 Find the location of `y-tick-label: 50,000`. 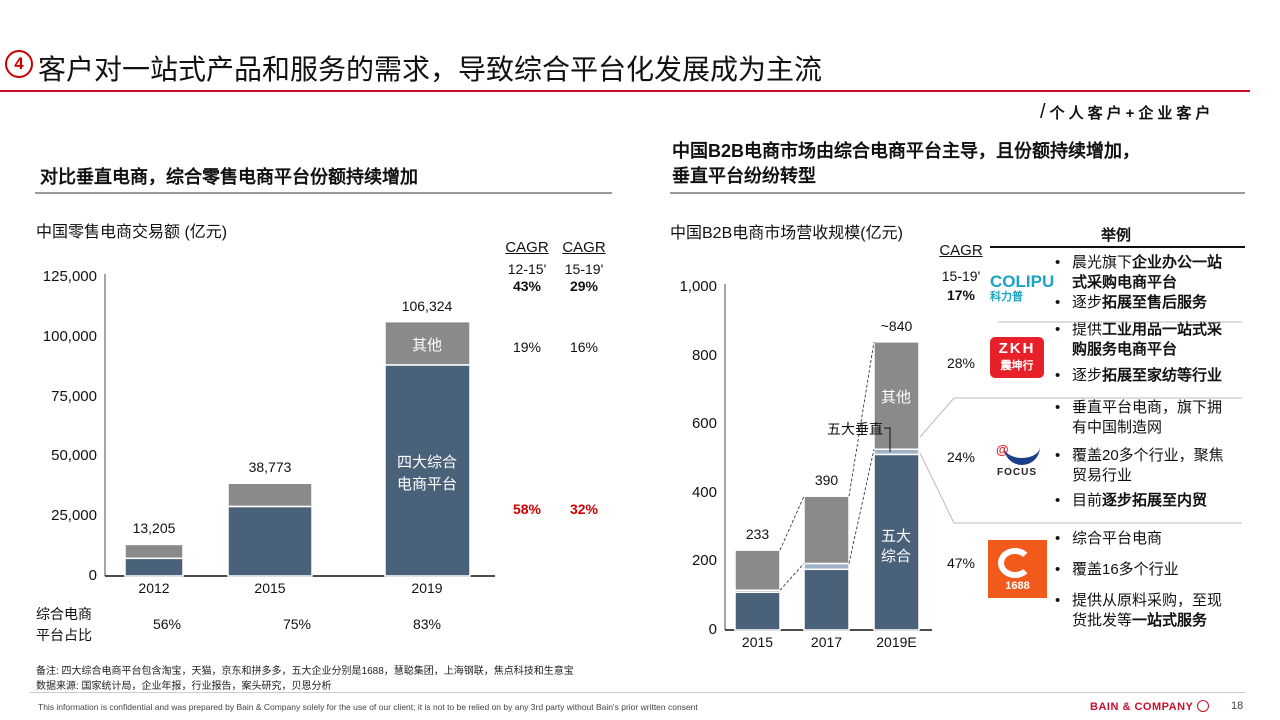

y-tick-label: 50,000 is located at coordinates (74, 456).